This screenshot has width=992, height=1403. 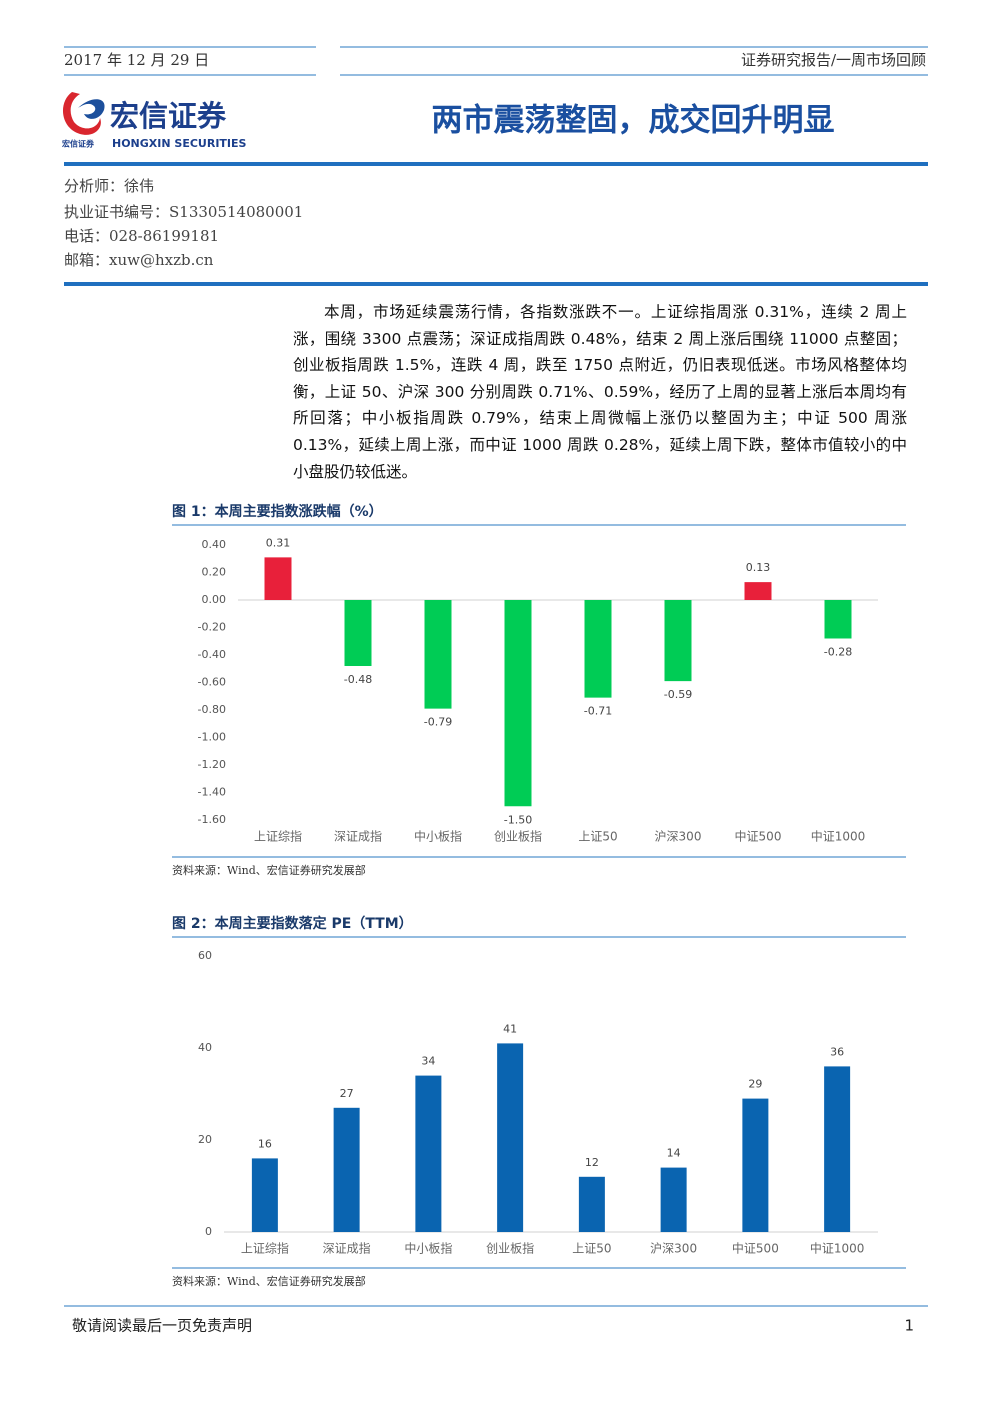 What do you see at coordinates (837, 1051) in the screenshot?
I see `value-label: 36` at bounding box center [837, 1051].